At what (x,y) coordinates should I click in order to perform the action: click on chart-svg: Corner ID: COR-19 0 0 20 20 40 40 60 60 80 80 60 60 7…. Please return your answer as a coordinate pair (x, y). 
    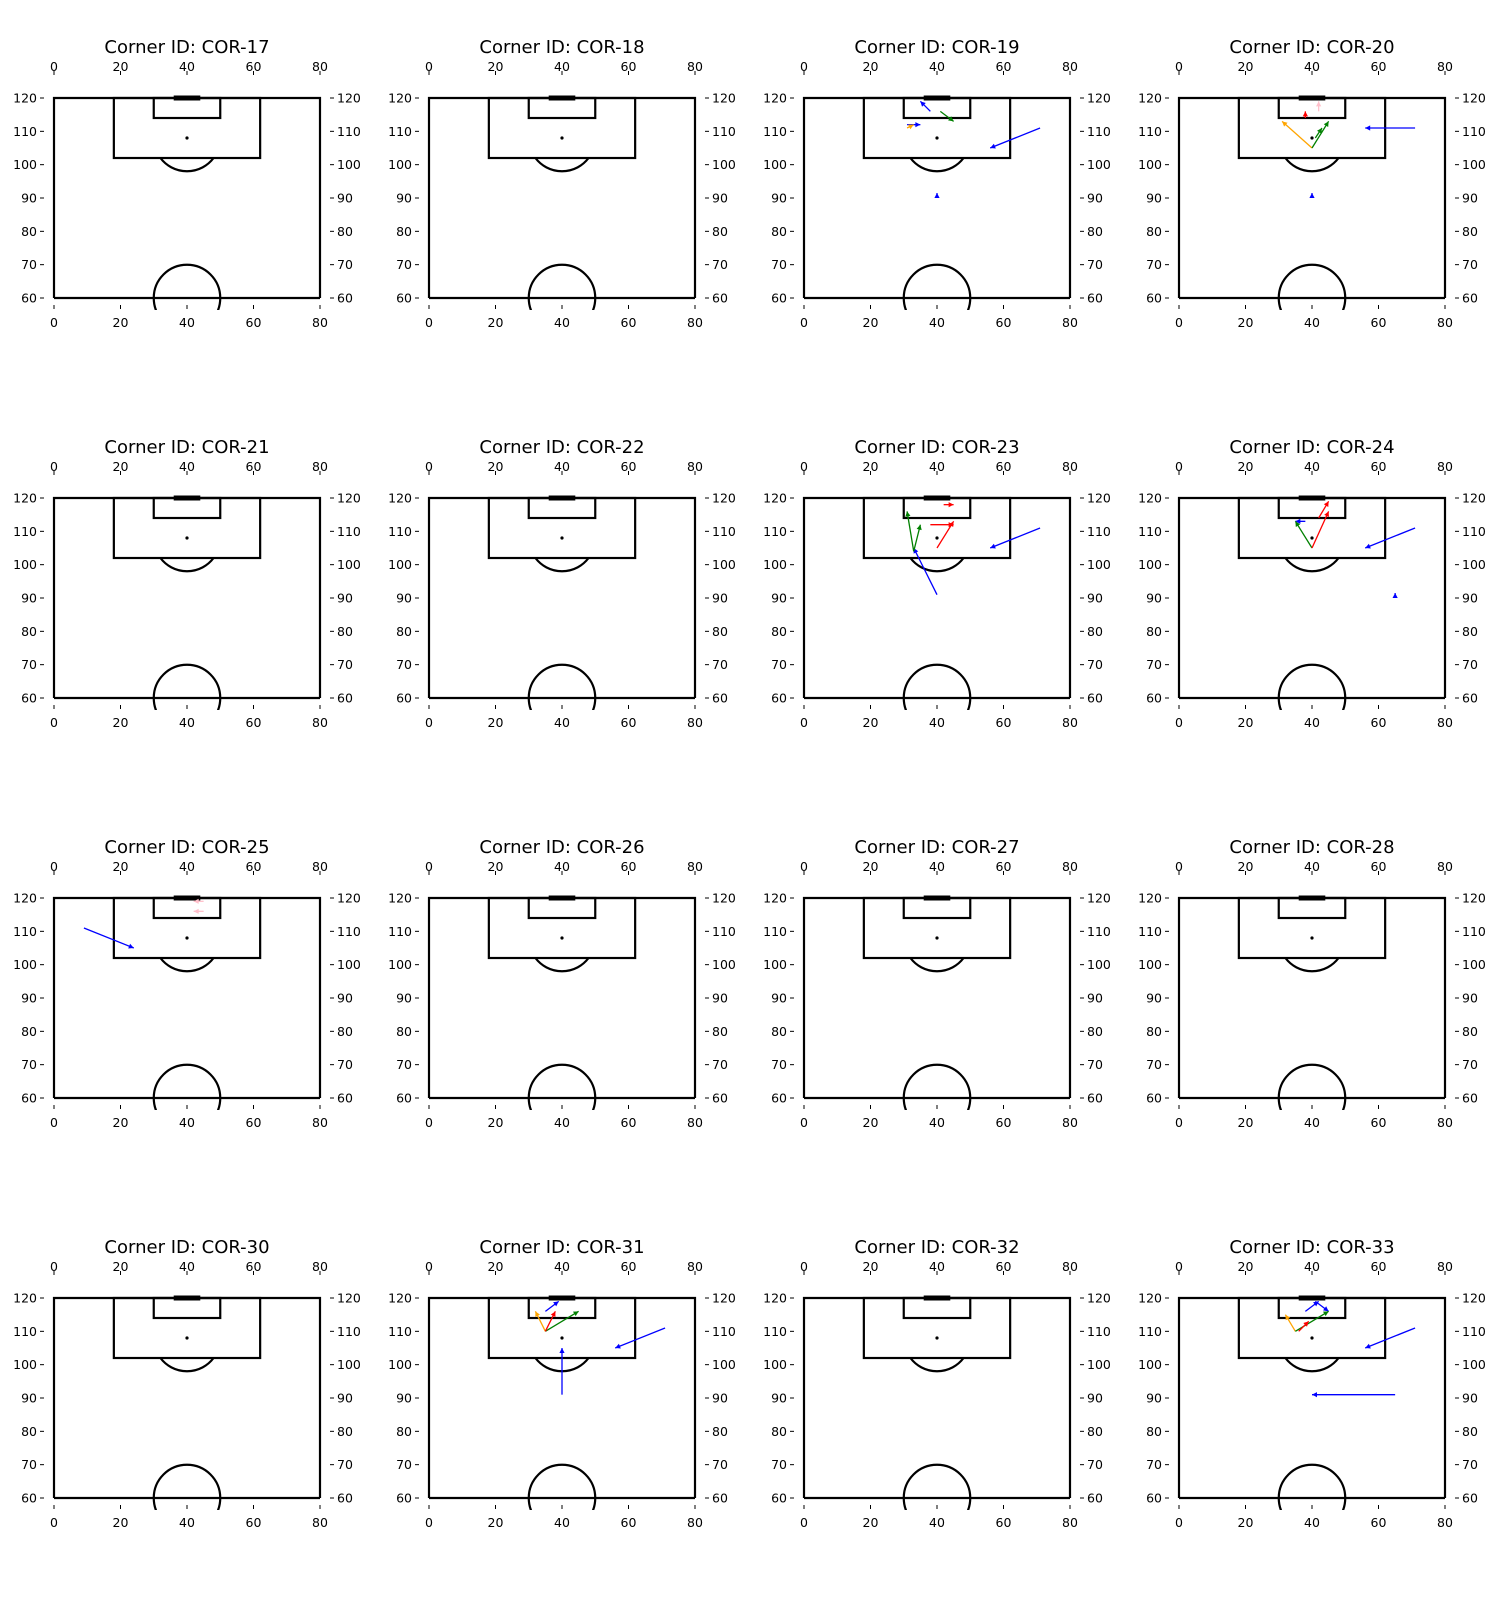
    Looking at the image, I should click on (937, 183).